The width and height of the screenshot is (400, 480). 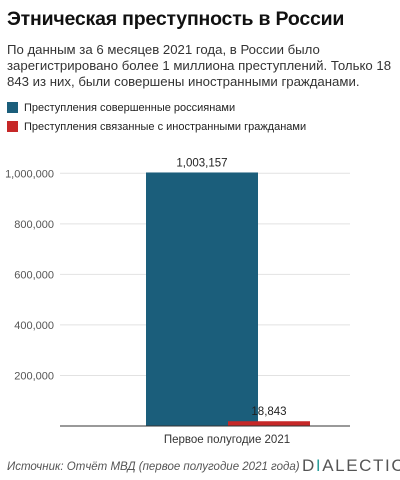 I want to click on chart-title: Этническая преступность в России, so click(x=176, y=19).